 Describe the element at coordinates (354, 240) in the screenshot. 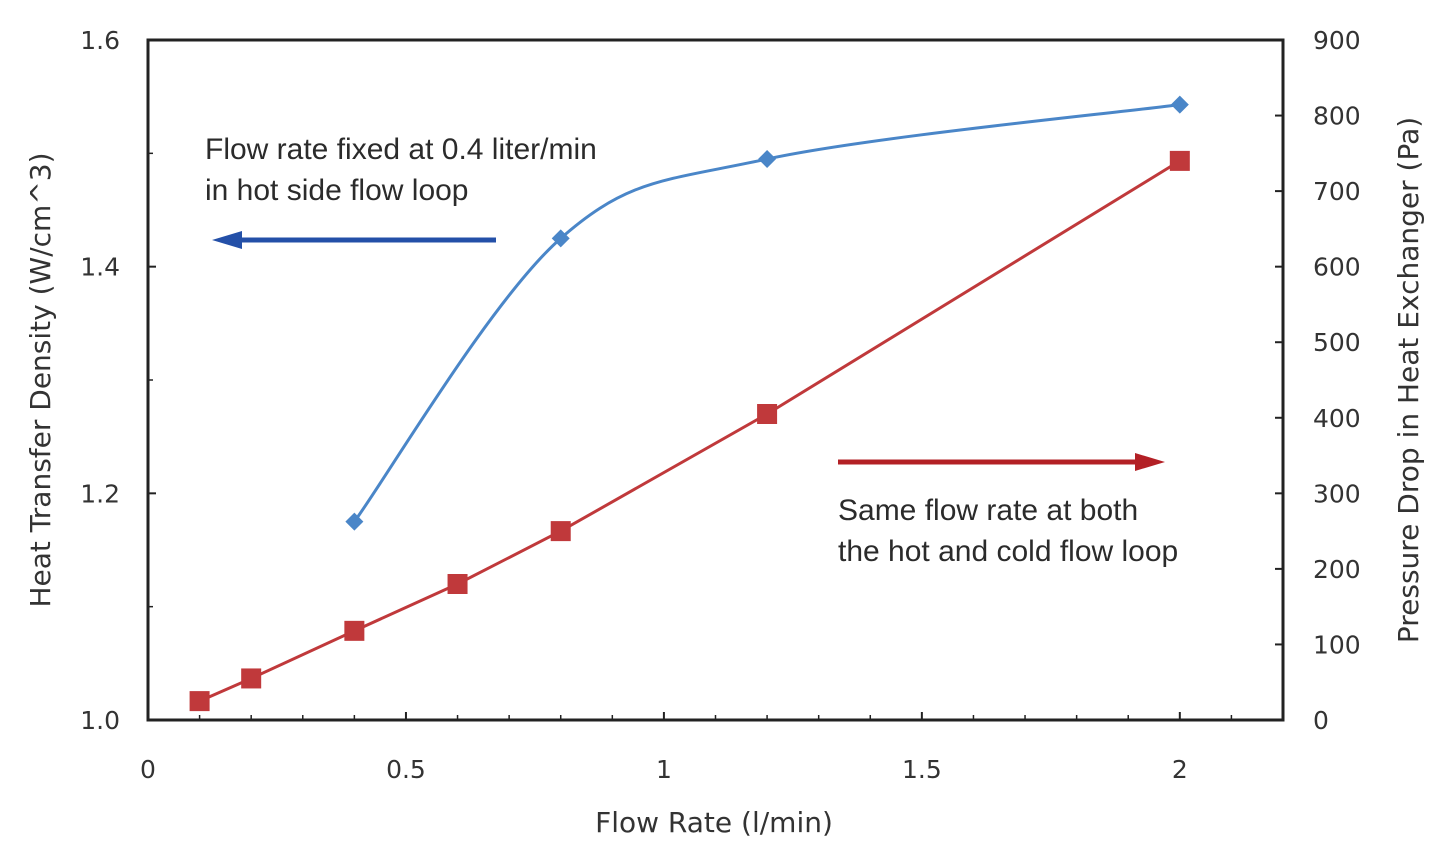

I see `annotation-left-arrow` at that location.